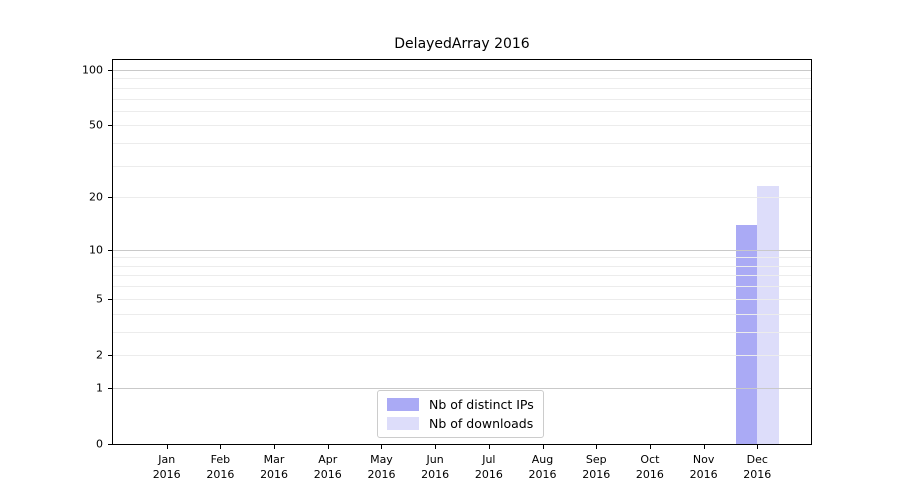  Describe the element at coordinates (166, 467) in the screenshot. I see `x-axis-tick-label: Jan 2016` at that location.